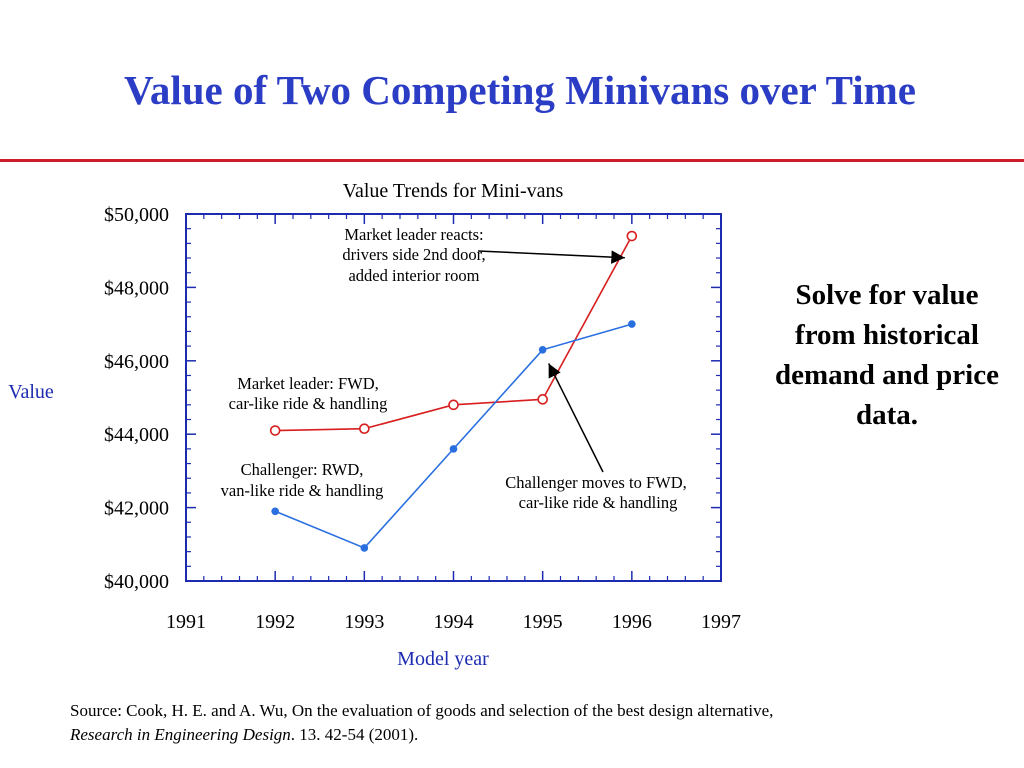  What do you see at coordinates (180, 734) in the screenshot?
I see `source-journal: Research in Engineering Design` at bounding box center [180, 734].